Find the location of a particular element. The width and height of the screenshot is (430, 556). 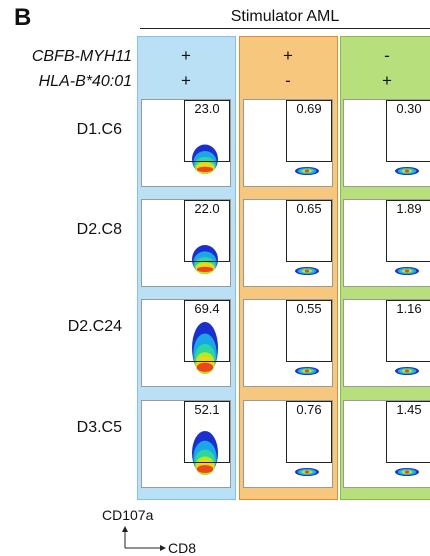

sample-label-d2c24: D2.C24 is located at coordinates (94, 326).